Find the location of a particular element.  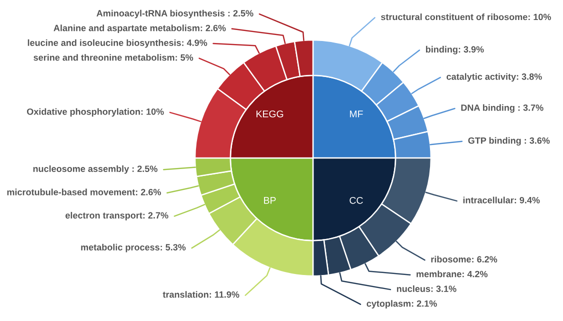

category-label: leucine and isoleucine biosynthesis: 4.9% is located at coordinates (118, 43).